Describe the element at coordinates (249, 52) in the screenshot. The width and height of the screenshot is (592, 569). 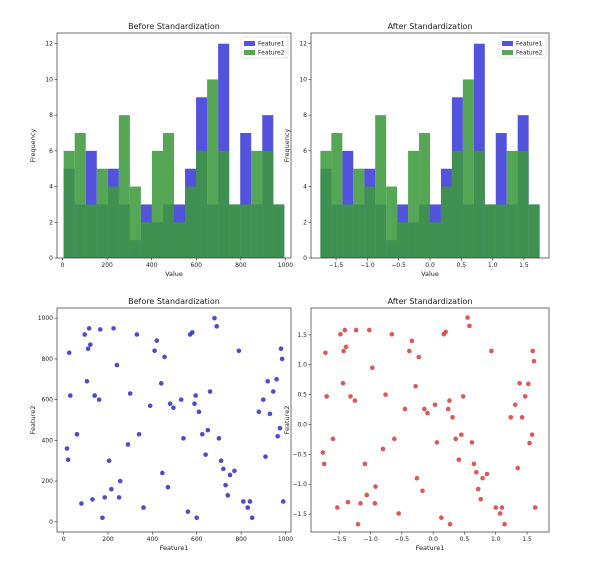
I see `legend-swatch` at that location.